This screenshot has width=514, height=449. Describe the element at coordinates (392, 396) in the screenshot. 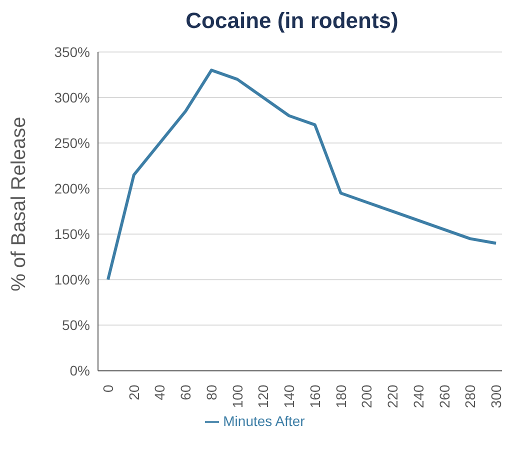

I see `x-tick-label: 220` at that location.